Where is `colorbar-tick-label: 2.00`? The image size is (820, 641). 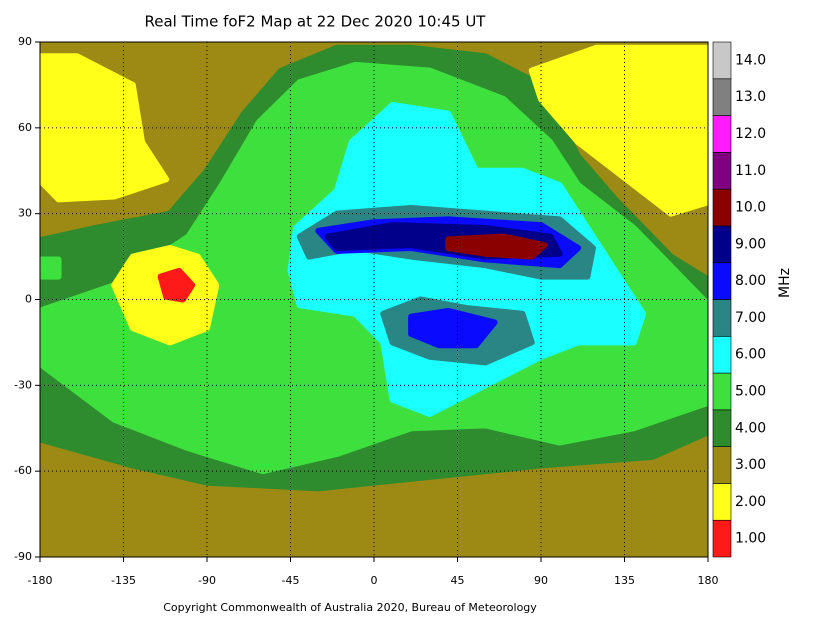
colorbar-tick-label: 2.00 is located at coordinates (750, 502).